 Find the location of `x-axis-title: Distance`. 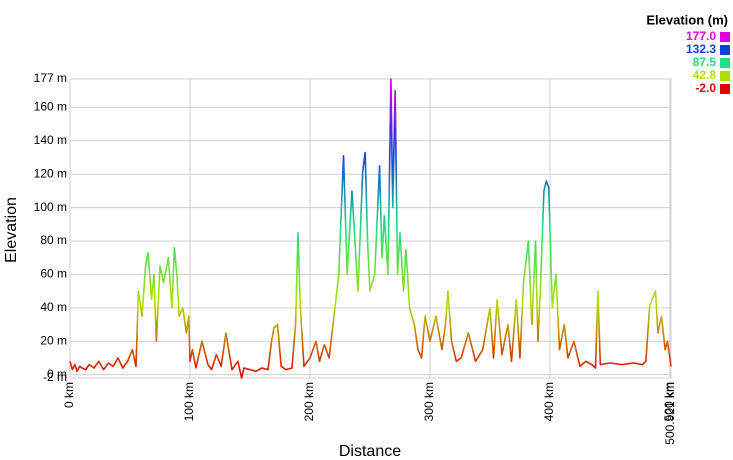

x-axis-title: Distance is located at coordinates (370, 451).